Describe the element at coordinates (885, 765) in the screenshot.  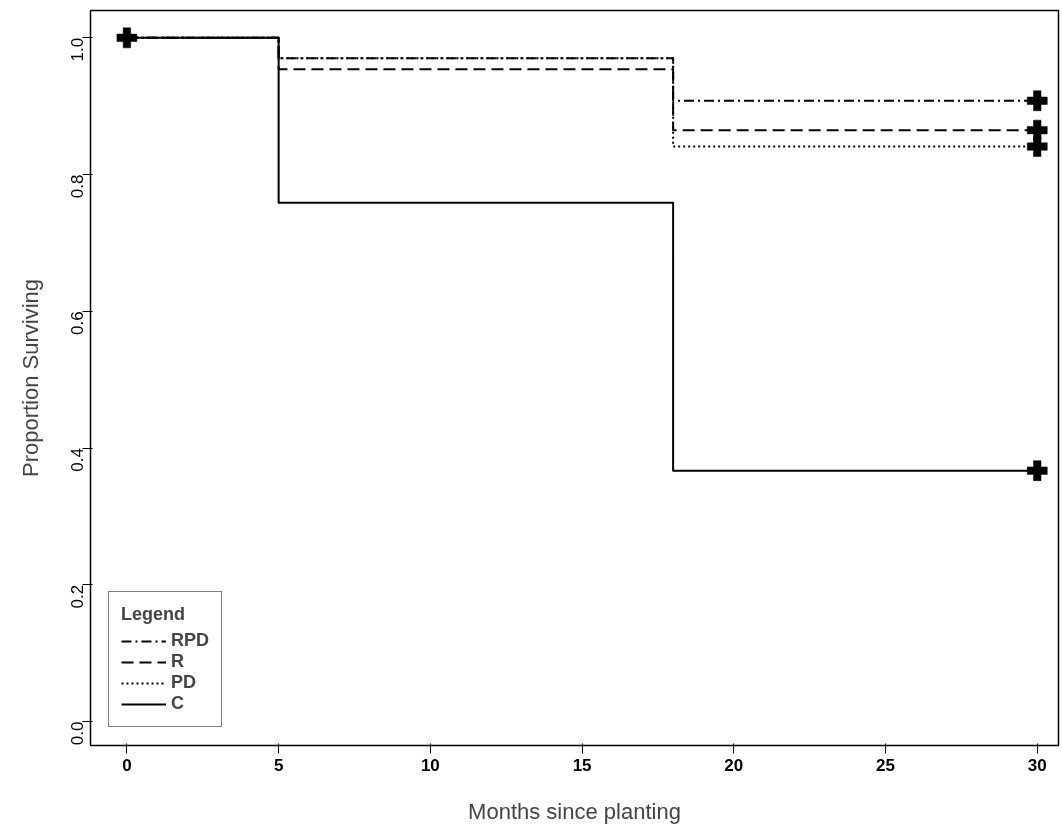
I see `x-tick-label: 25` at that location.